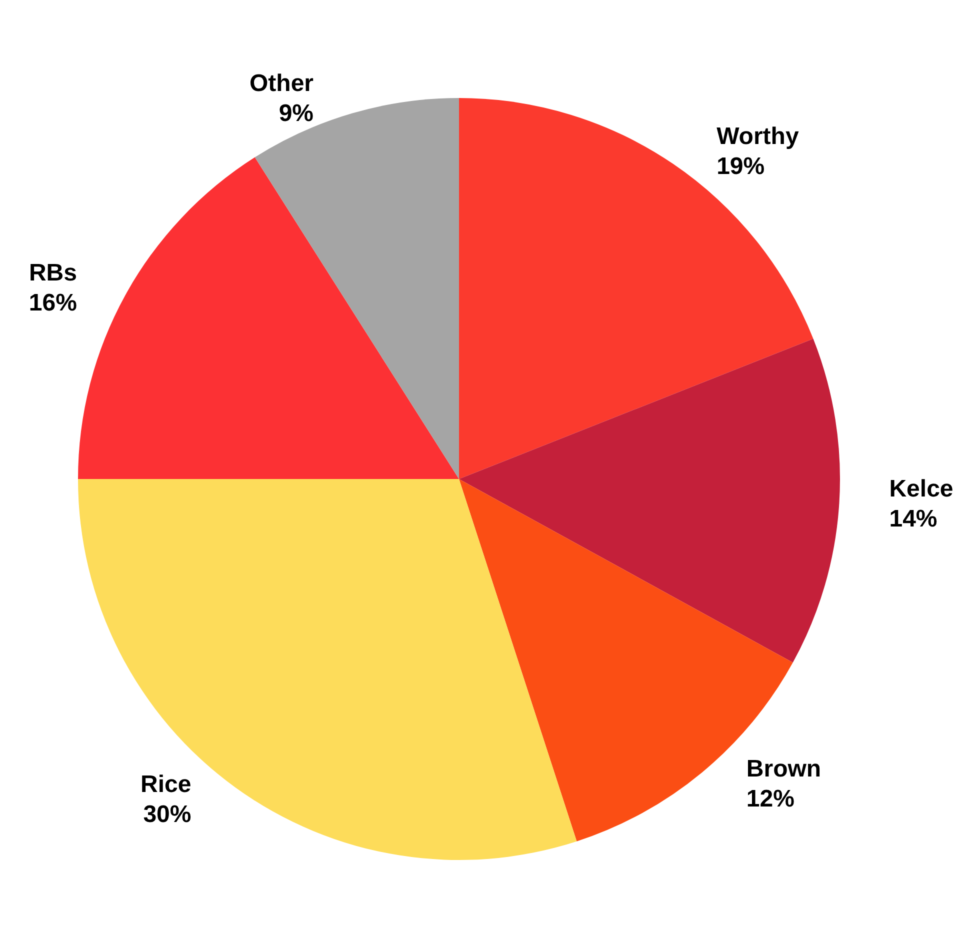  Describe the element at coordinates (52, 303) in the screenshot. I see `data-label: 16%` at that location.